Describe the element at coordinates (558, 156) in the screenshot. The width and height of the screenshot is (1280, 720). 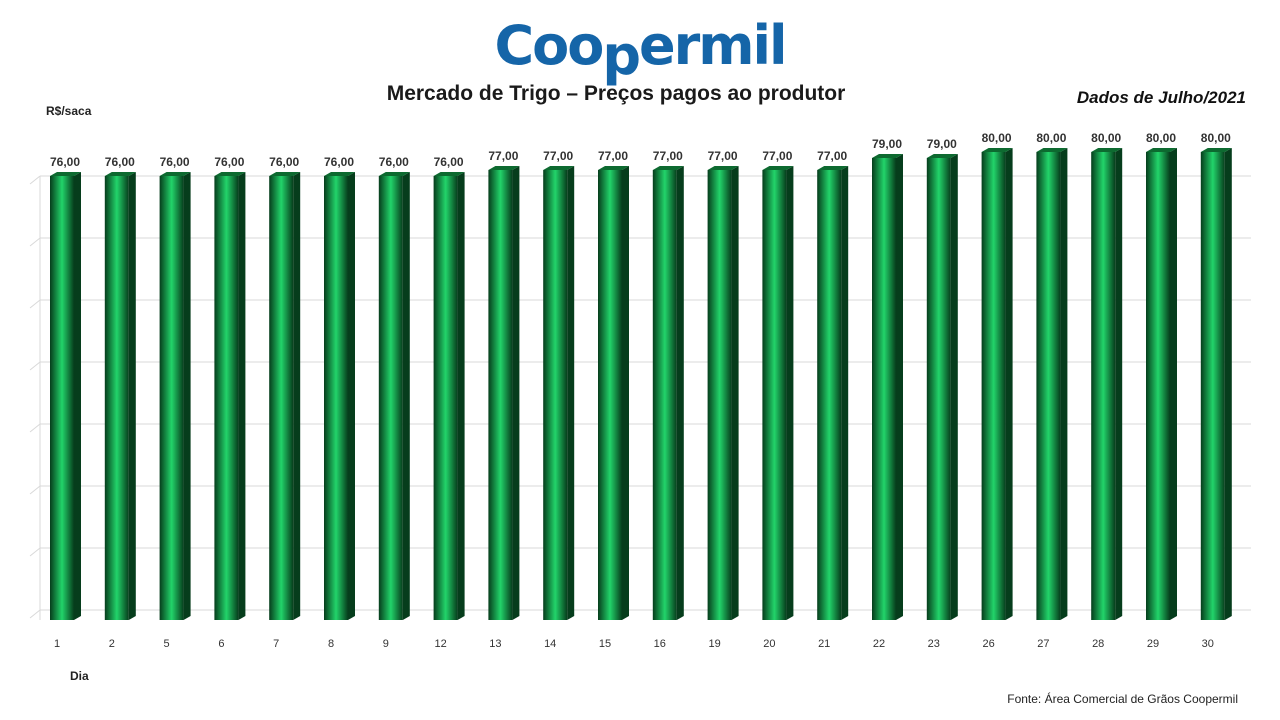
I see `data-label-14: 77,00` at that location.